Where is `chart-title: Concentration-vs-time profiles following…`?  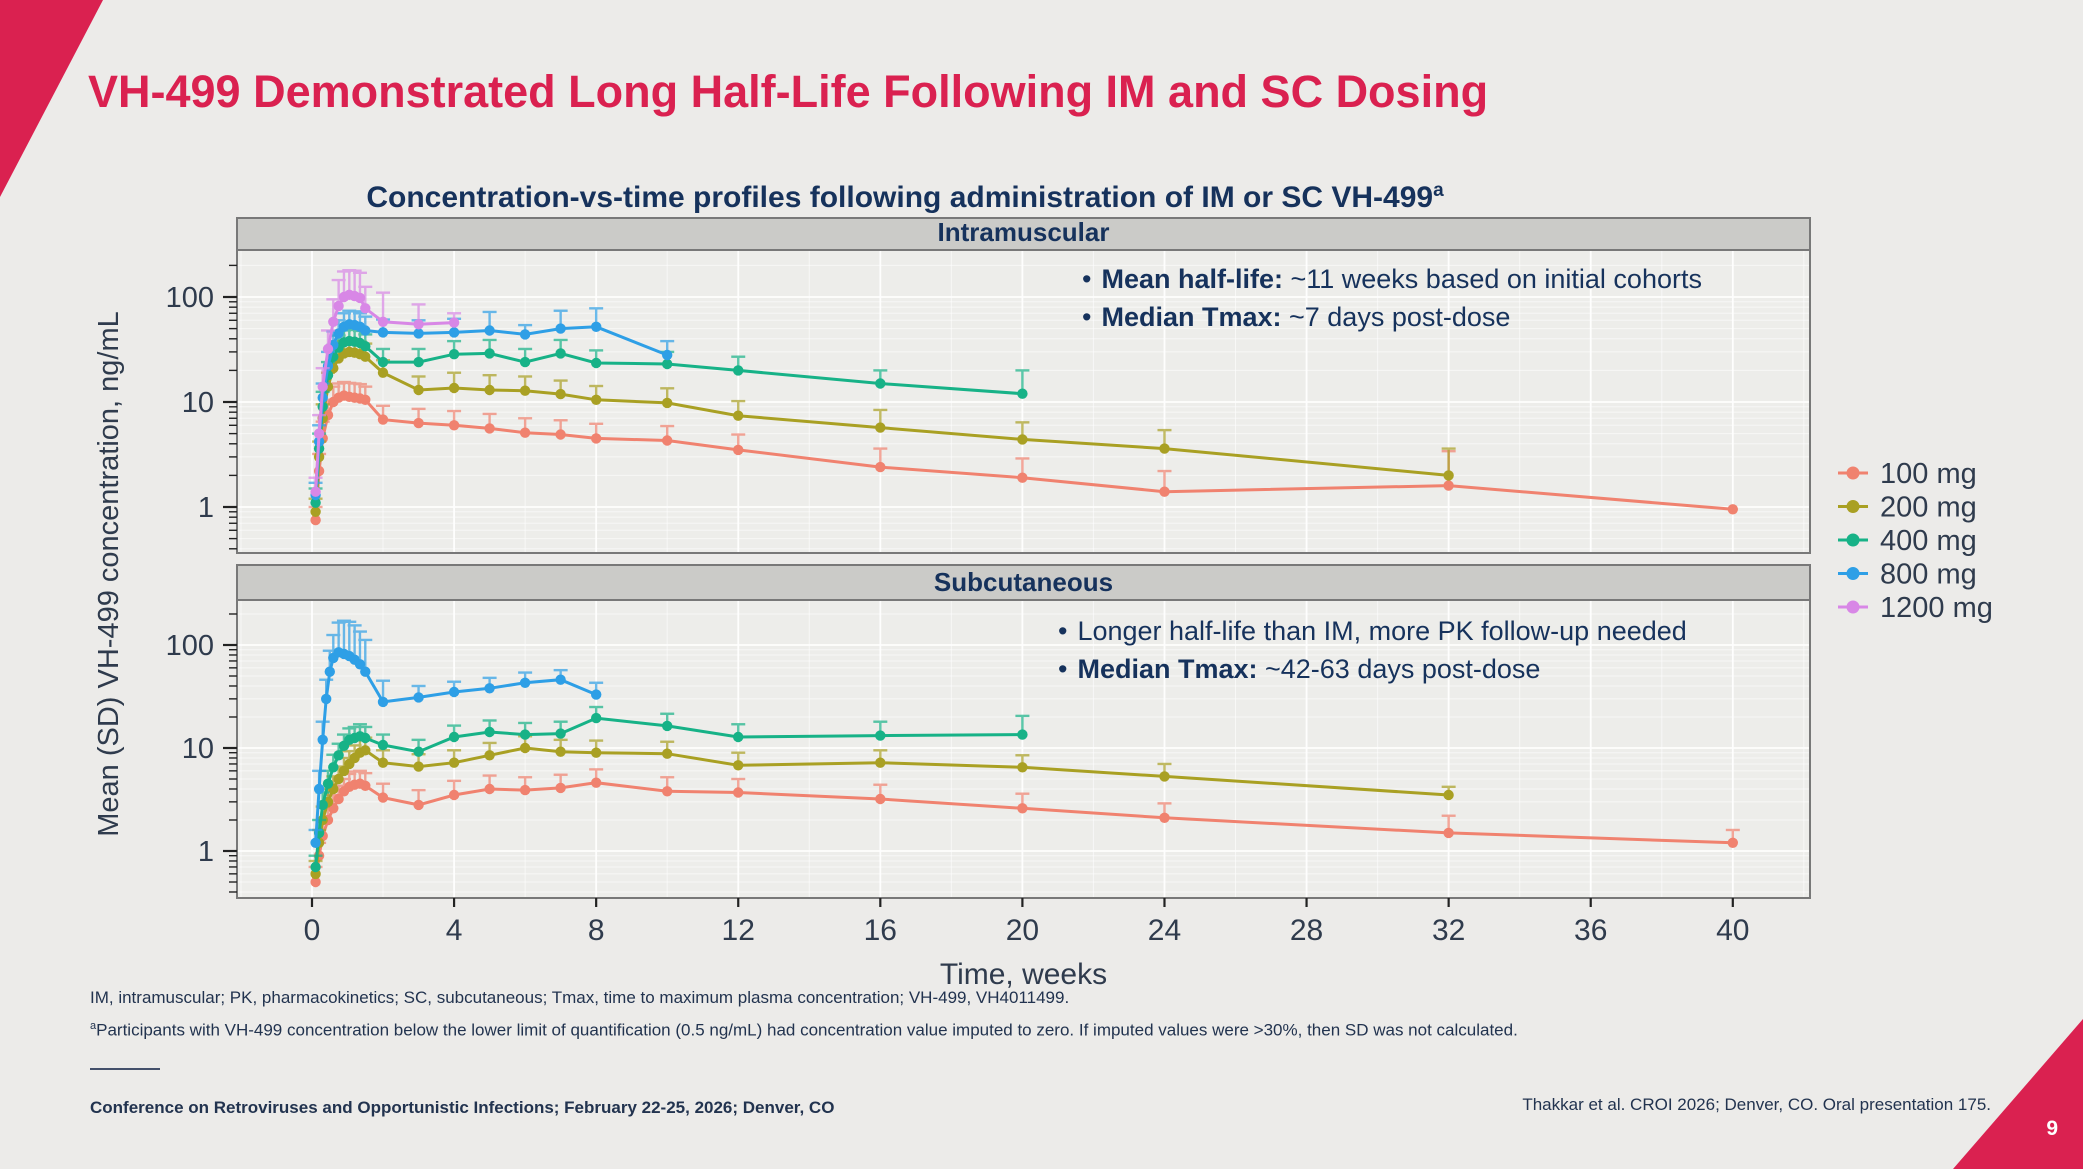 chart-title: Concentration-vs-time profiles following… is located at coordinates (905, 197).